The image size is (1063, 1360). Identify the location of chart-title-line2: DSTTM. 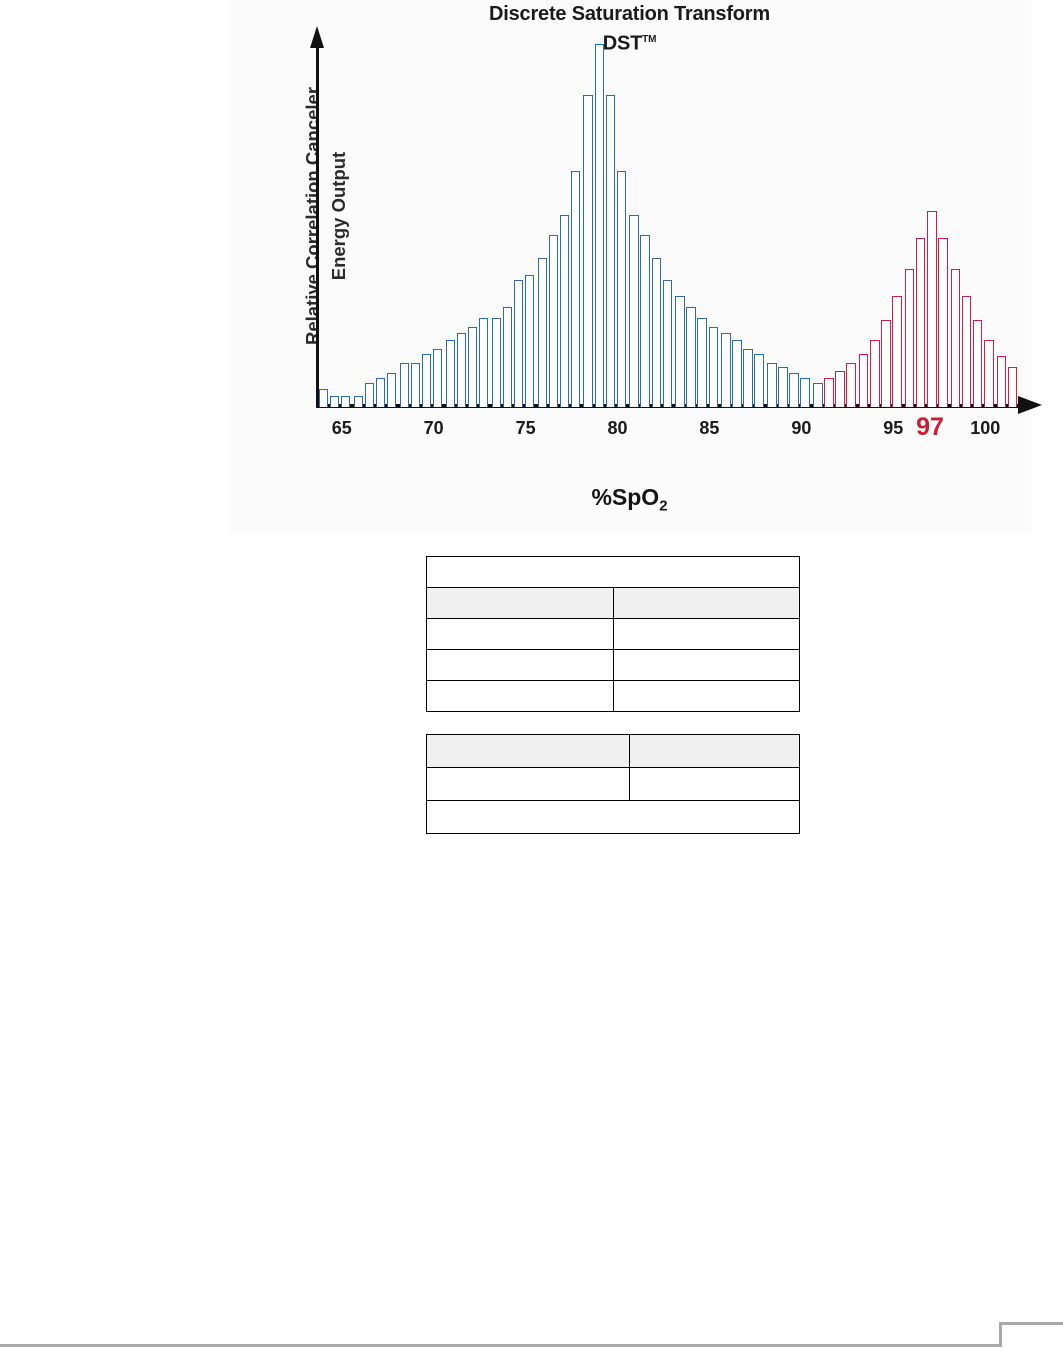
(629, 42).